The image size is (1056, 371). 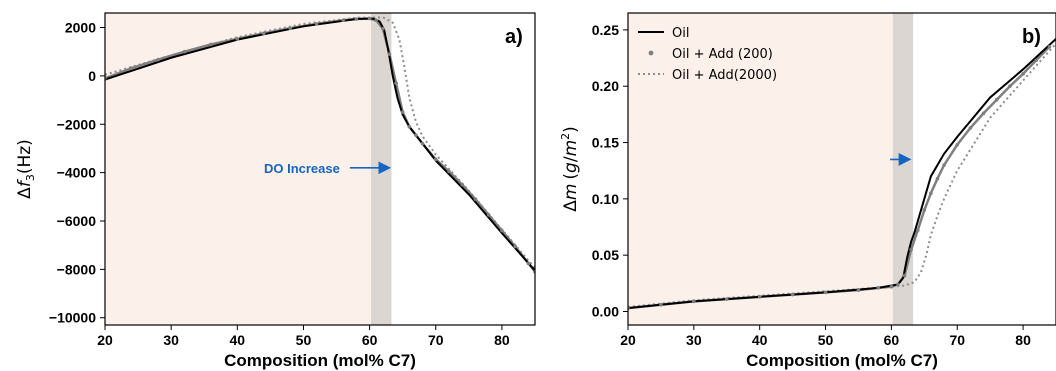 What do you see at coordinates (571, 192) in the screenshot?
I see `ylabel-var: m` at bounding box center [571, 192].